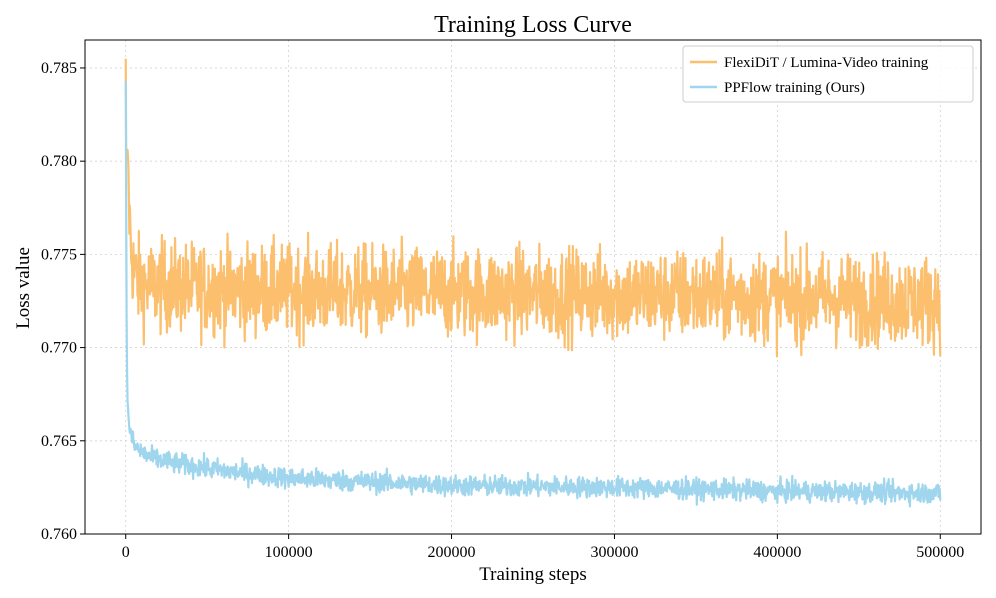 Image resolution: width=996 pixels, height=598 pixels. I want to click on x-tick-label: 400000, so click(777, 552).